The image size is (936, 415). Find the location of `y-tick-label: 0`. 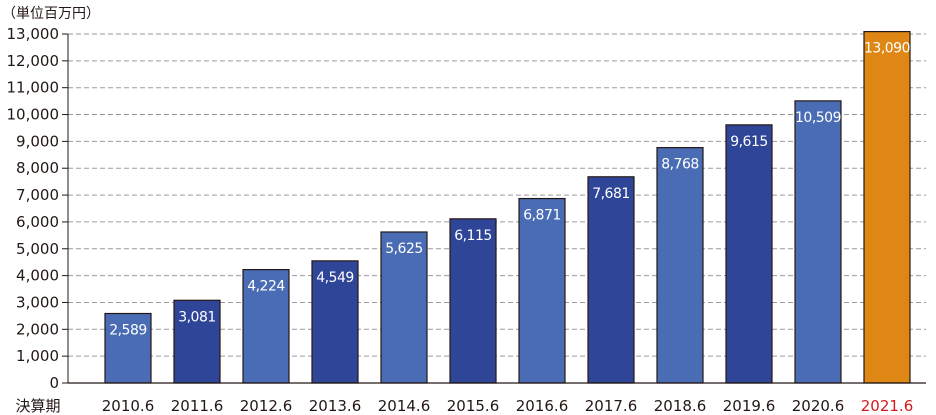

y-tick-label: 0 is located at coordinates (54, 383).